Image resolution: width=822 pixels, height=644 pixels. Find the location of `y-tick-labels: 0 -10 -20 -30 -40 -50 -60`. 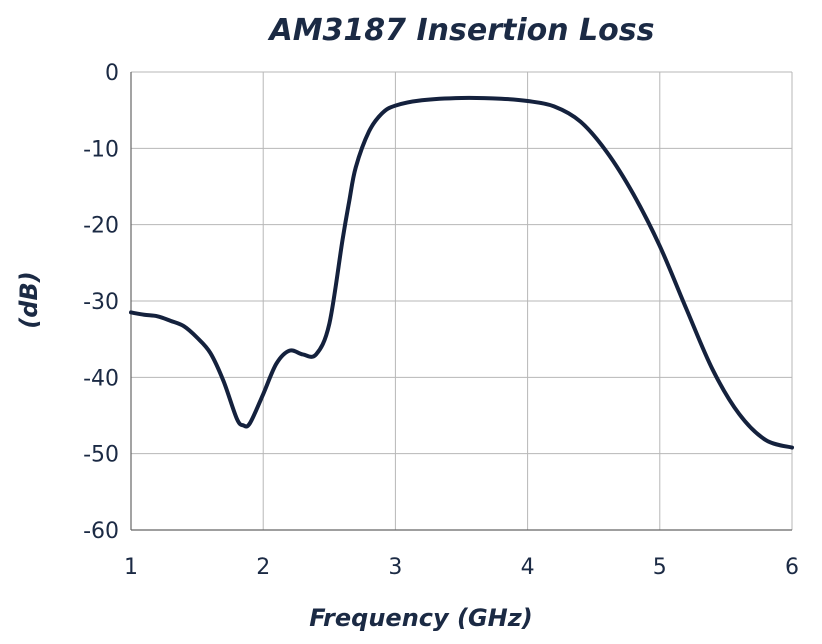

y-tick-labels: 0 -10 -20 -30 -40 -50 -60 is located at coordinates (101, 302).